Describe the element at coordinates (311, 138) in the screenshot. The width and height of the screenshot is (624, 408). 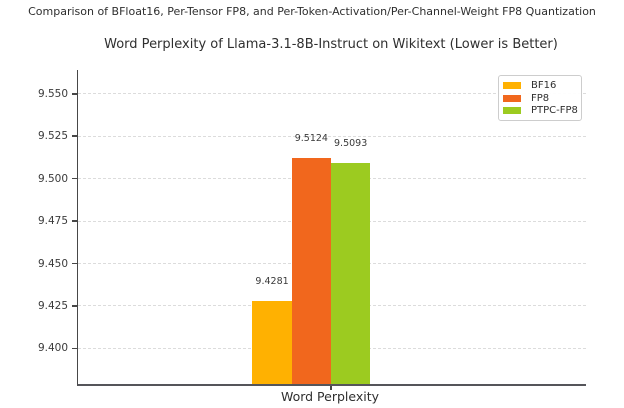
I see `bar-value-label-fp8: 9.5124` at that location.